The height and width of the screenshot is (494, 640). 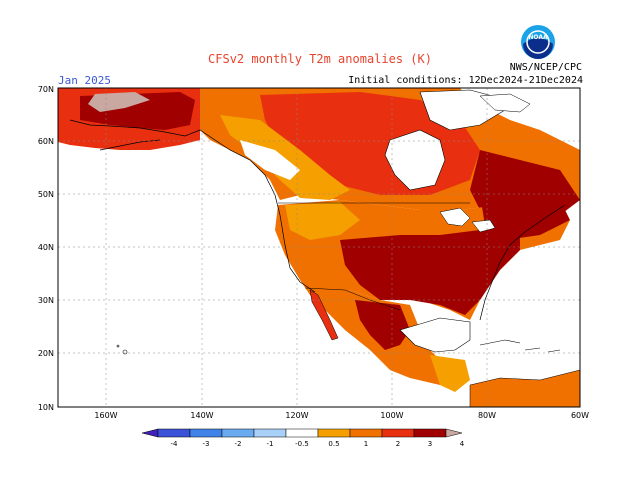 What do you see at coordinates (366, 444) in the screenshot?
I see `colorbar-label: 1` at bounding box center [366, 444].